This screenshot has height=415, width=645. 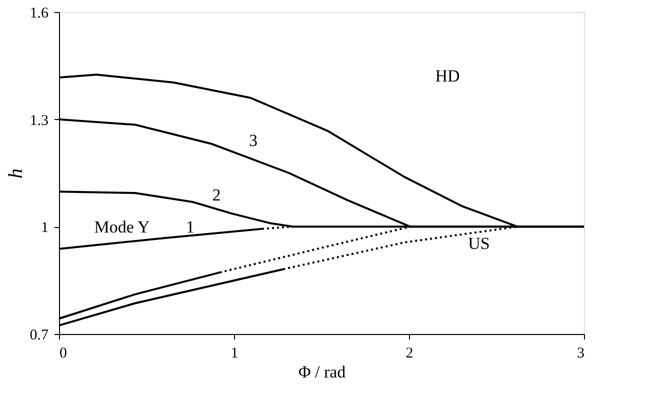 I want to click on x-tick-label: 0, so click(x=63, y=354).